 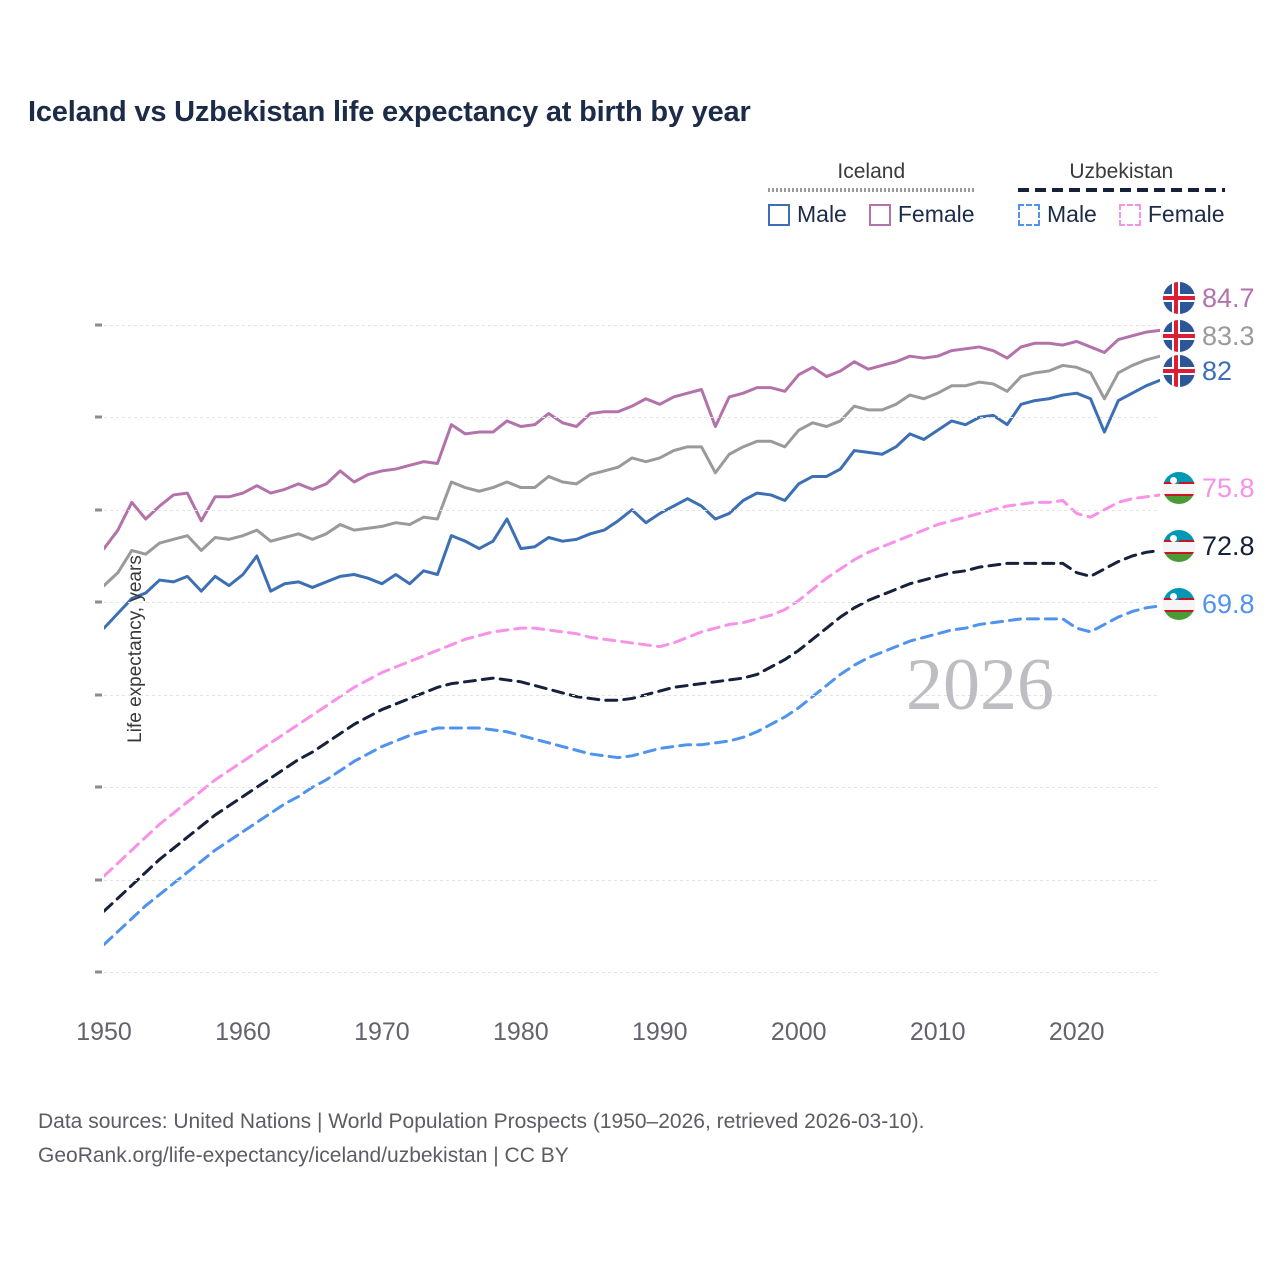 I want to click on legend-label-uzbekistan-male: Male, so click(x=1072, y=214).